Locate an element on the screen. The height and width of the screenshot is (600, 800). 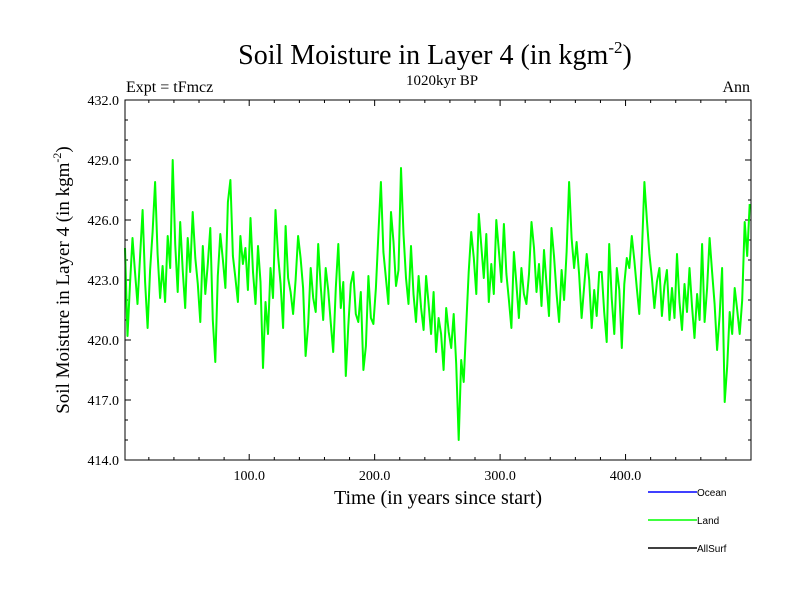
y-tick-label: 417.0 is located at coordinates (104, 401).